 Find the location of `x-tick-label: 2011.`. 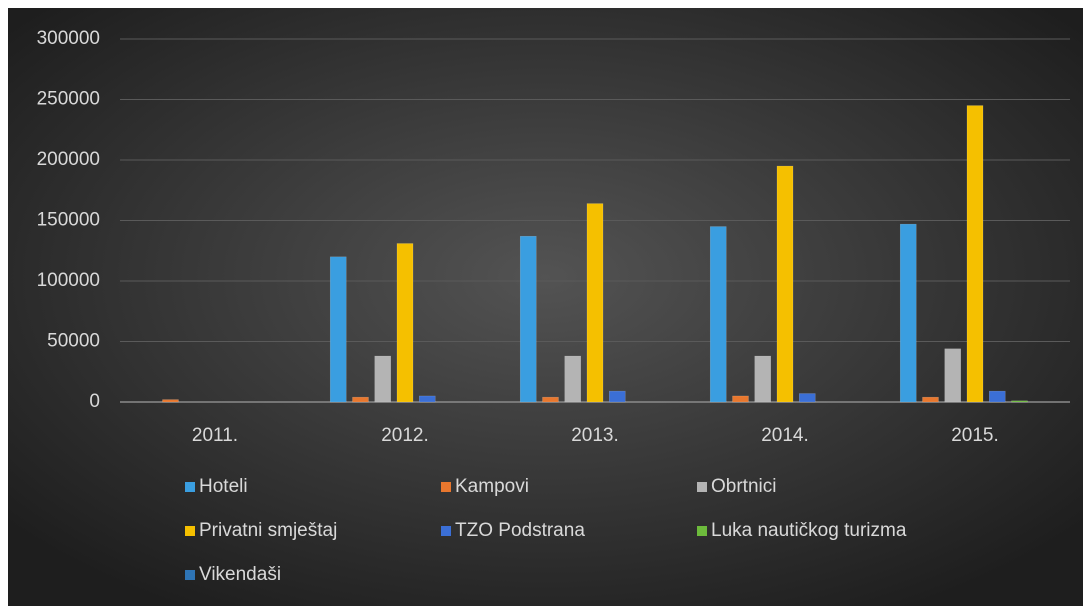

x-tick-label: 2011. is located at coordinates (215, 435).